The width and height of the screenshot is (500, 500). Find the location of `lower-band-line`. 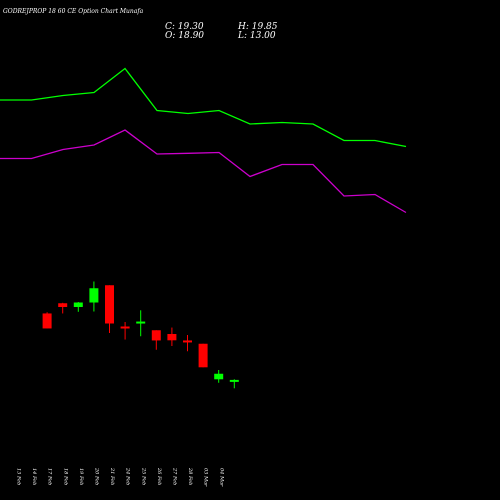

lower-band-line is located at coordinates (203, 171).